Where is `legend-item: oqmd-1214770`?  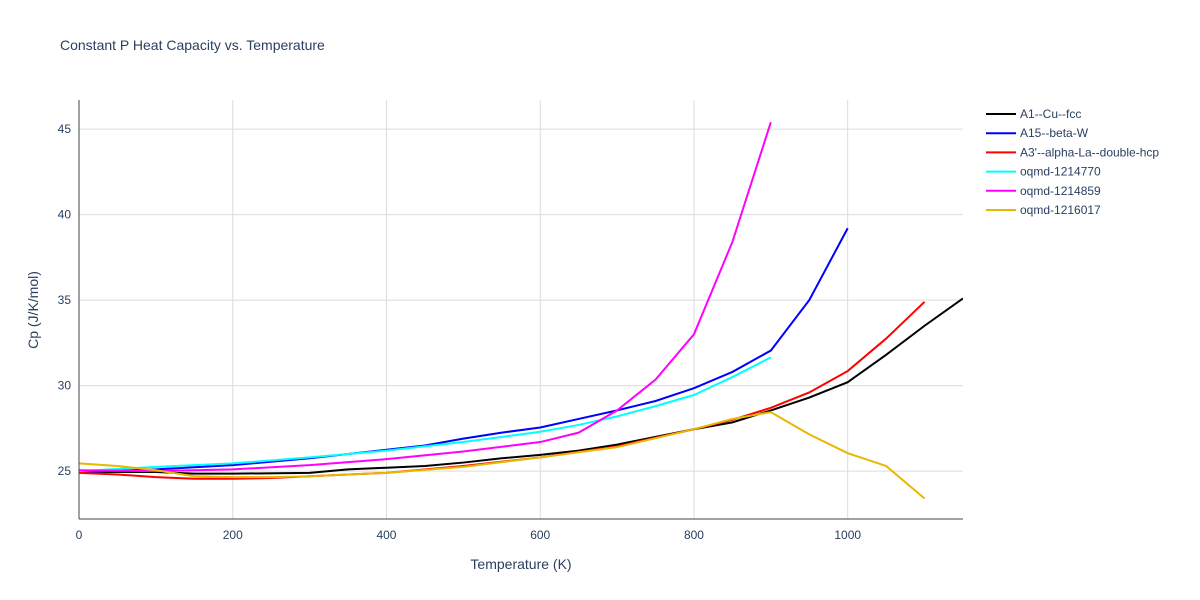
legend-item: oqmd-1214770 is located at coordinates (1043, 172).